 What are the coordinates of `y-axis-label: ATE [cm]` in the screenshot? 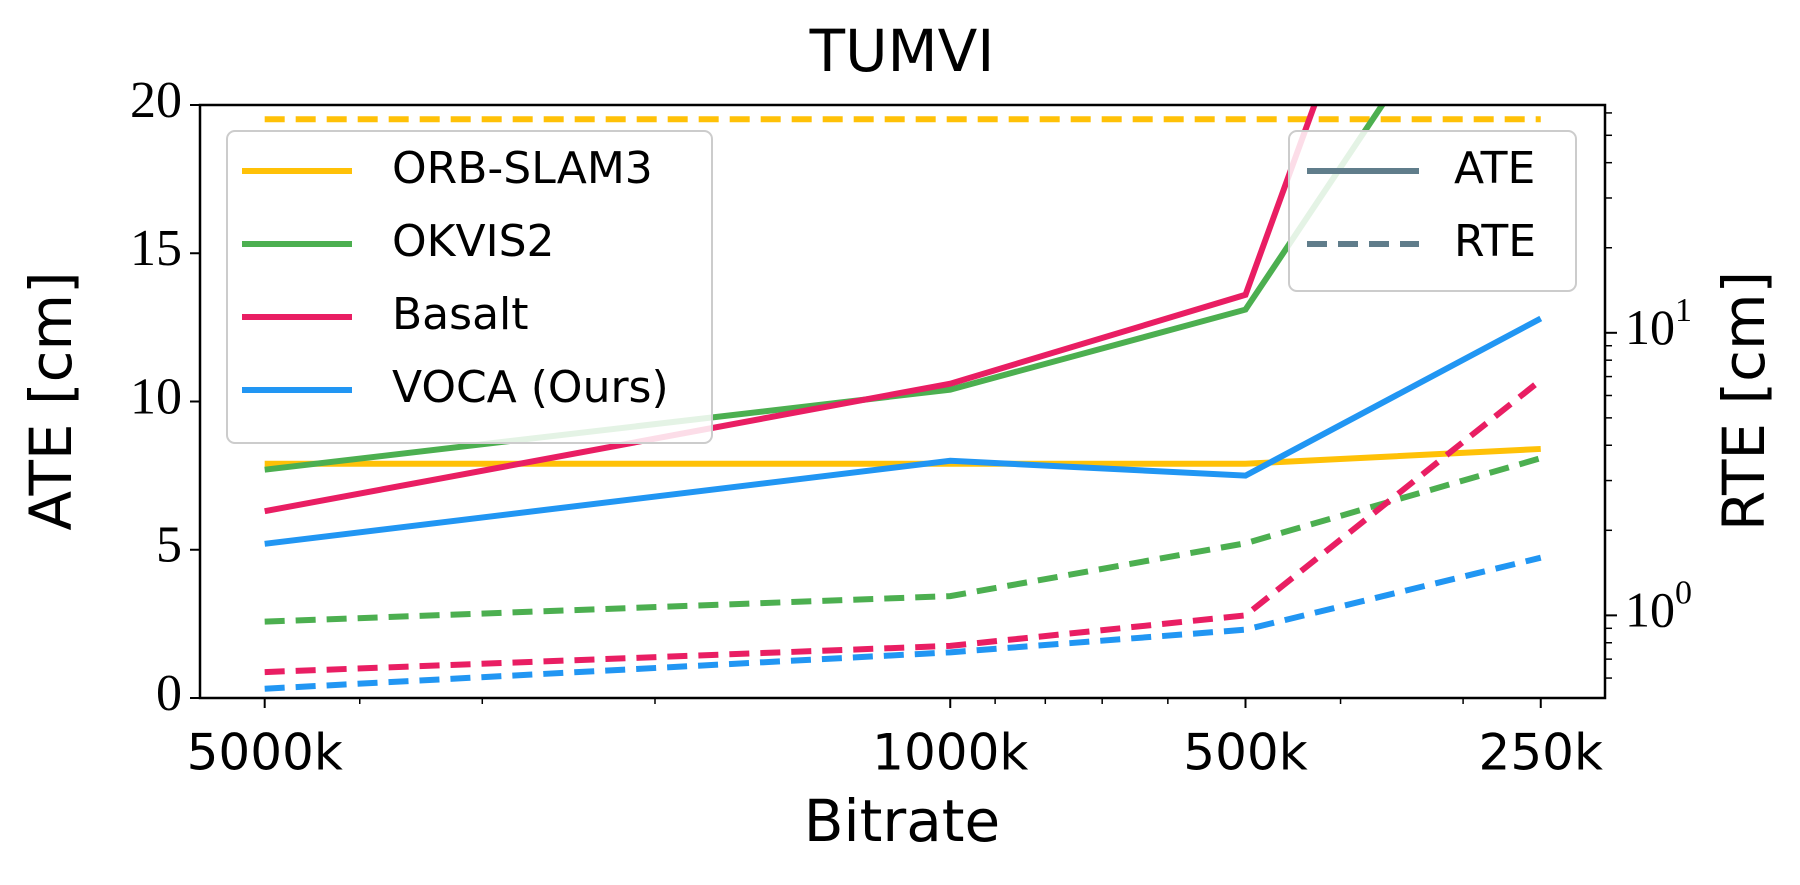 It's located at (51, 400).